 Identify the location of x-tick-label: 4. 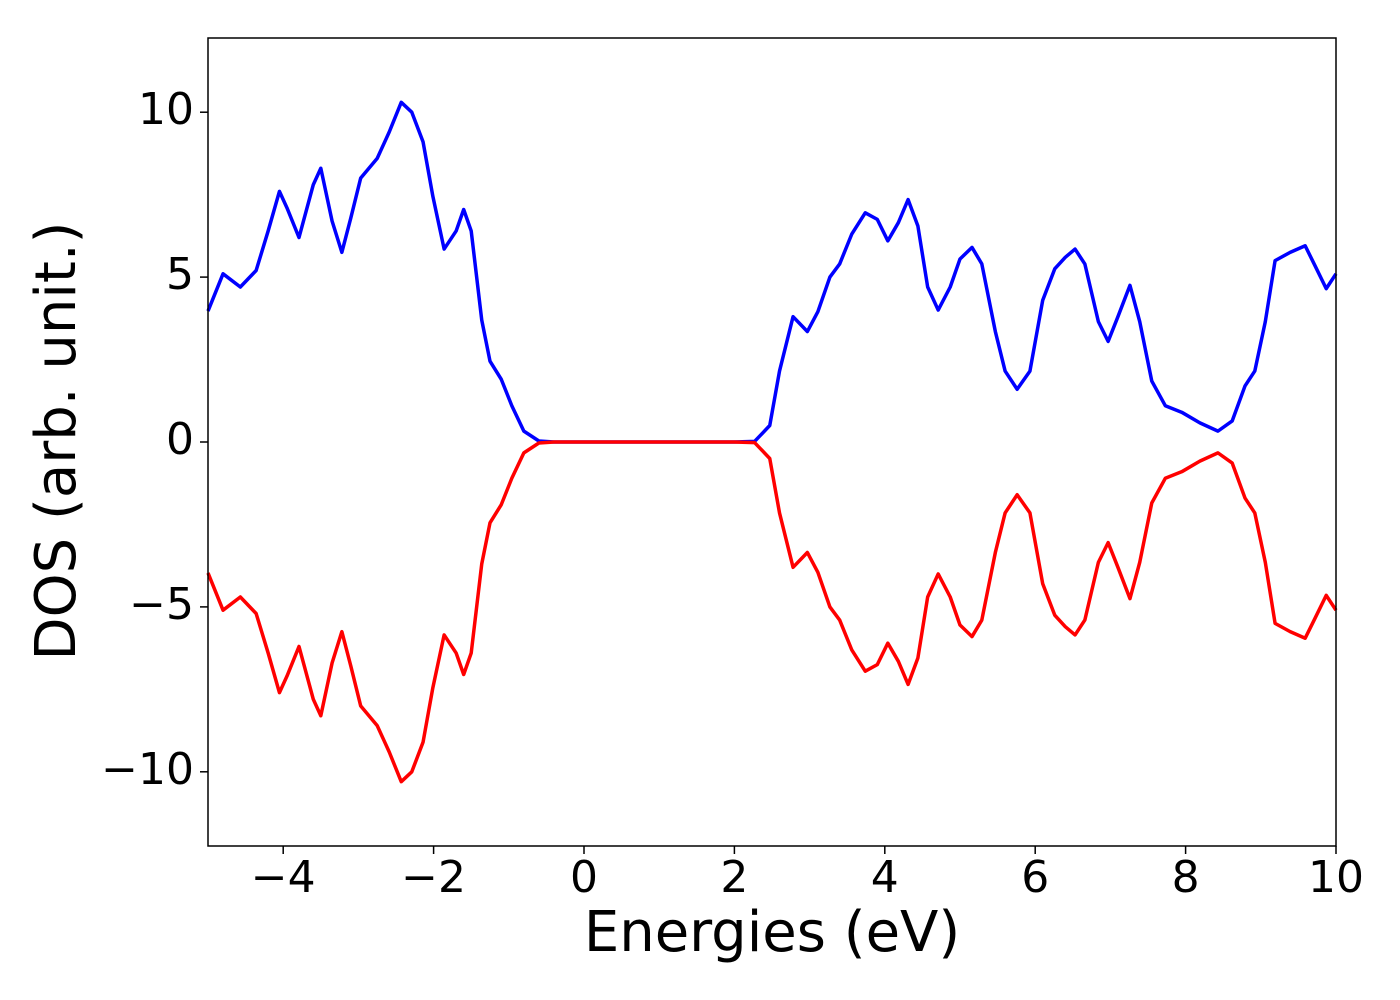
(885, 877).